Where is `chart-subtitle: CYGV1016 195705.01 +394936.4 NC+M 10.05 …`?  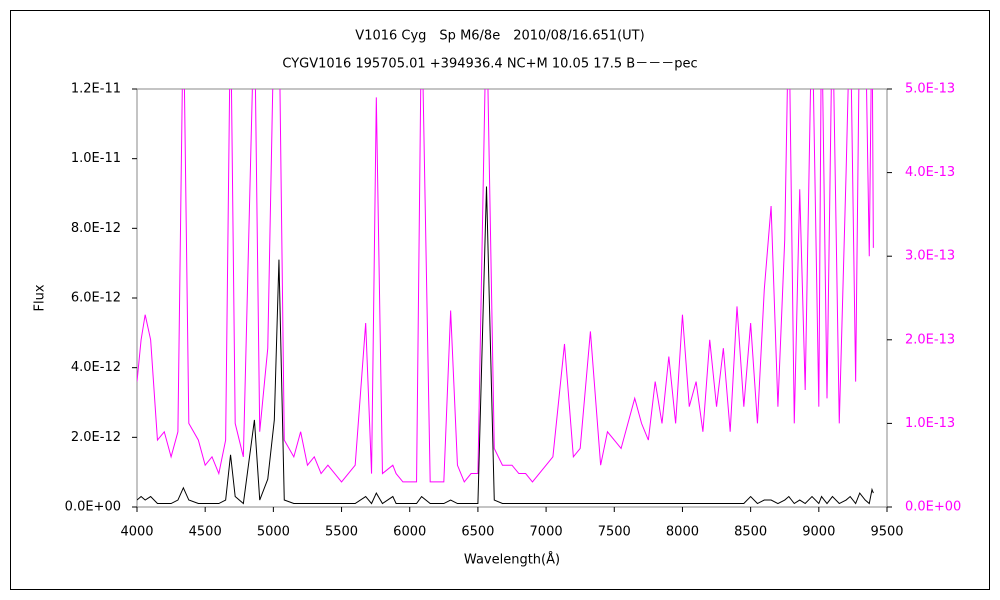 chart-subtitle: CYGV1016 195705.01 +394936.4 NC+M 10.05 … is located at coordinates (489, 64).